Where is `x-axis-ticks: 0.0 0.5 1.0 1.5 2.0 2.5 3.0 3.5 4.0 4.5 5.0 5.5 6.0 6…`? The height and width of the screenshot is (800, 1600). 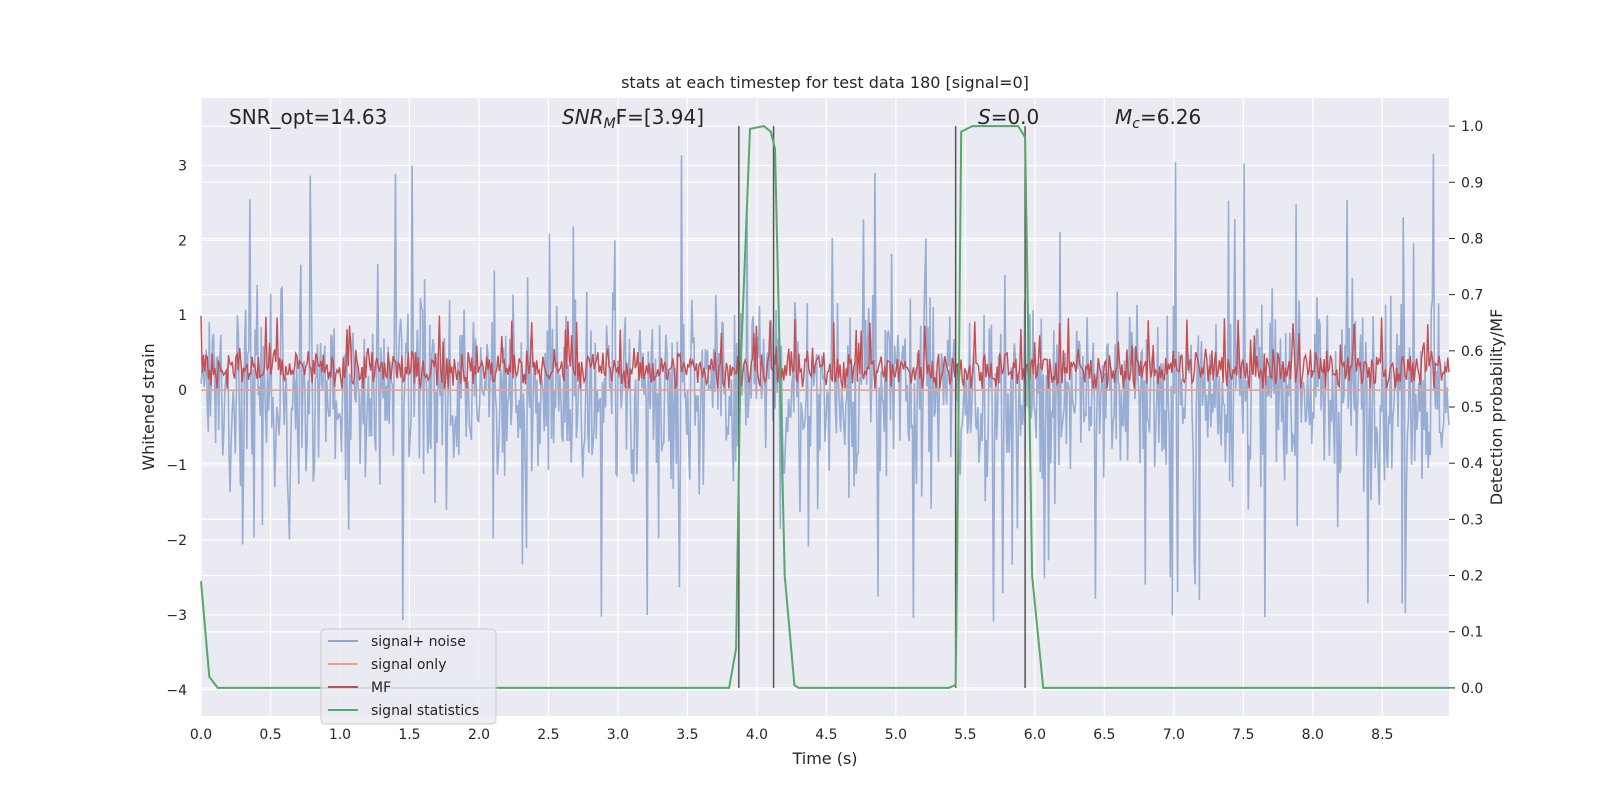 x-axis-ticks: 0.0 0.5 1.0 1.5 2.0 2.5 3.0 3.5 4.0 4.5 5.0 5.5 6.0 6… is located at coordinates (792, 735).